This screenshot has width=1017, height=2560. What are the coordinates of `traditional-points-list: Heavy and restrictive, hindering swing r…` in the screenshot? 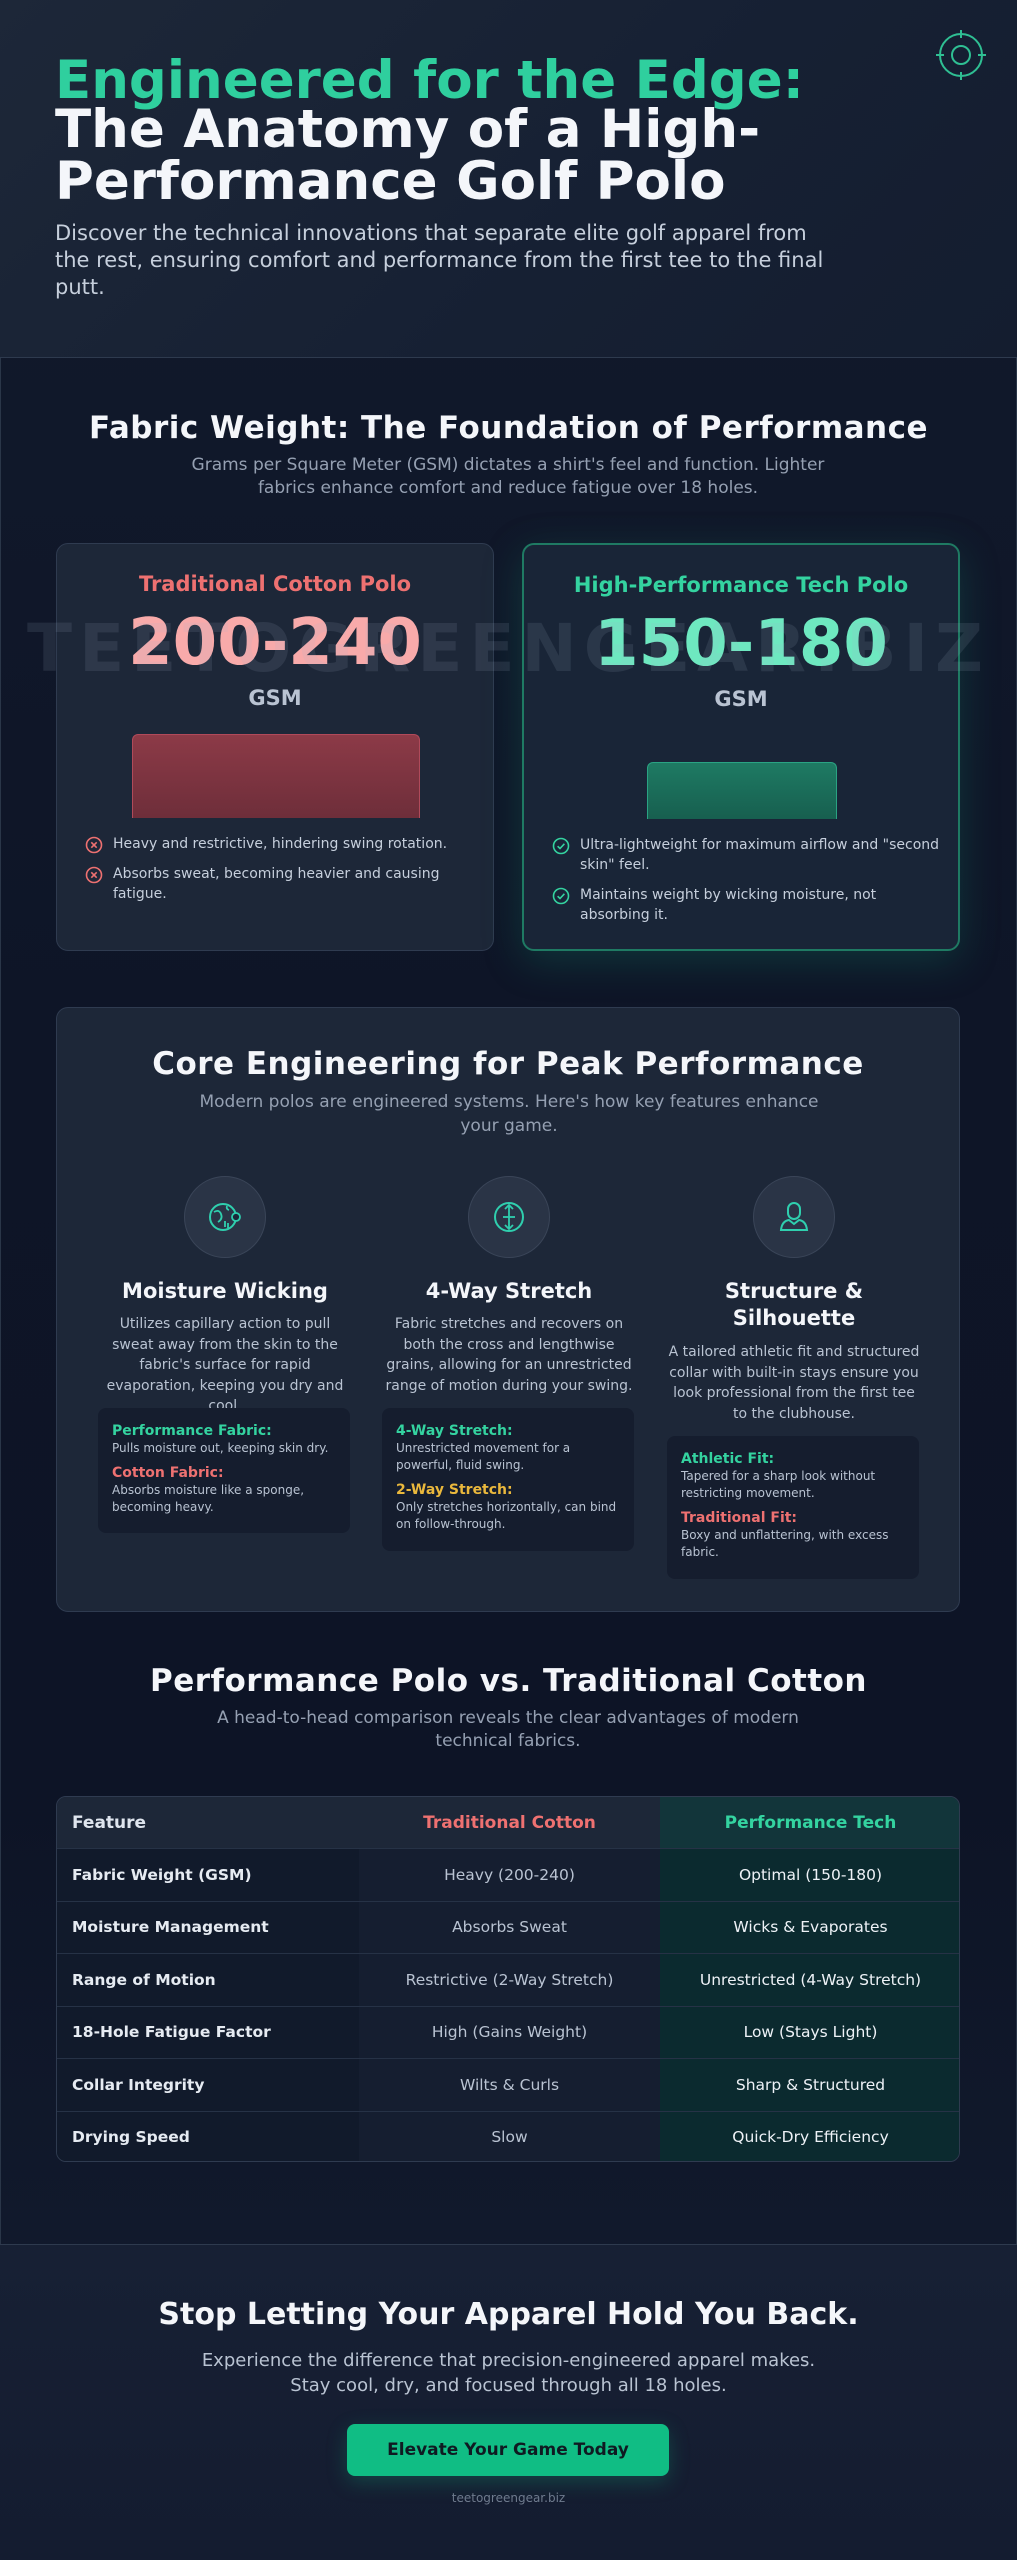 It's located at (280, 874).